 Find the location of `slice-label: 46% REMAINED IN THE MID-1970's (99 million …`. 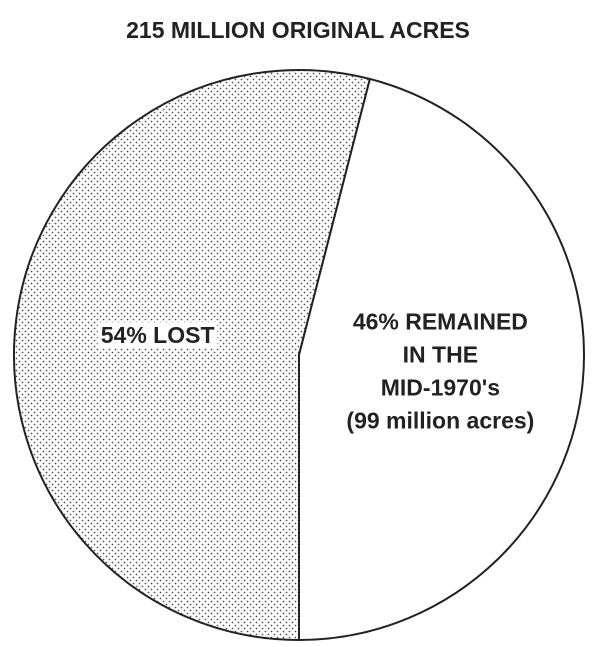

slice-label: 46% REMAINED IN THE MID-1970's (99 million … is located at coordinates (440, 371).